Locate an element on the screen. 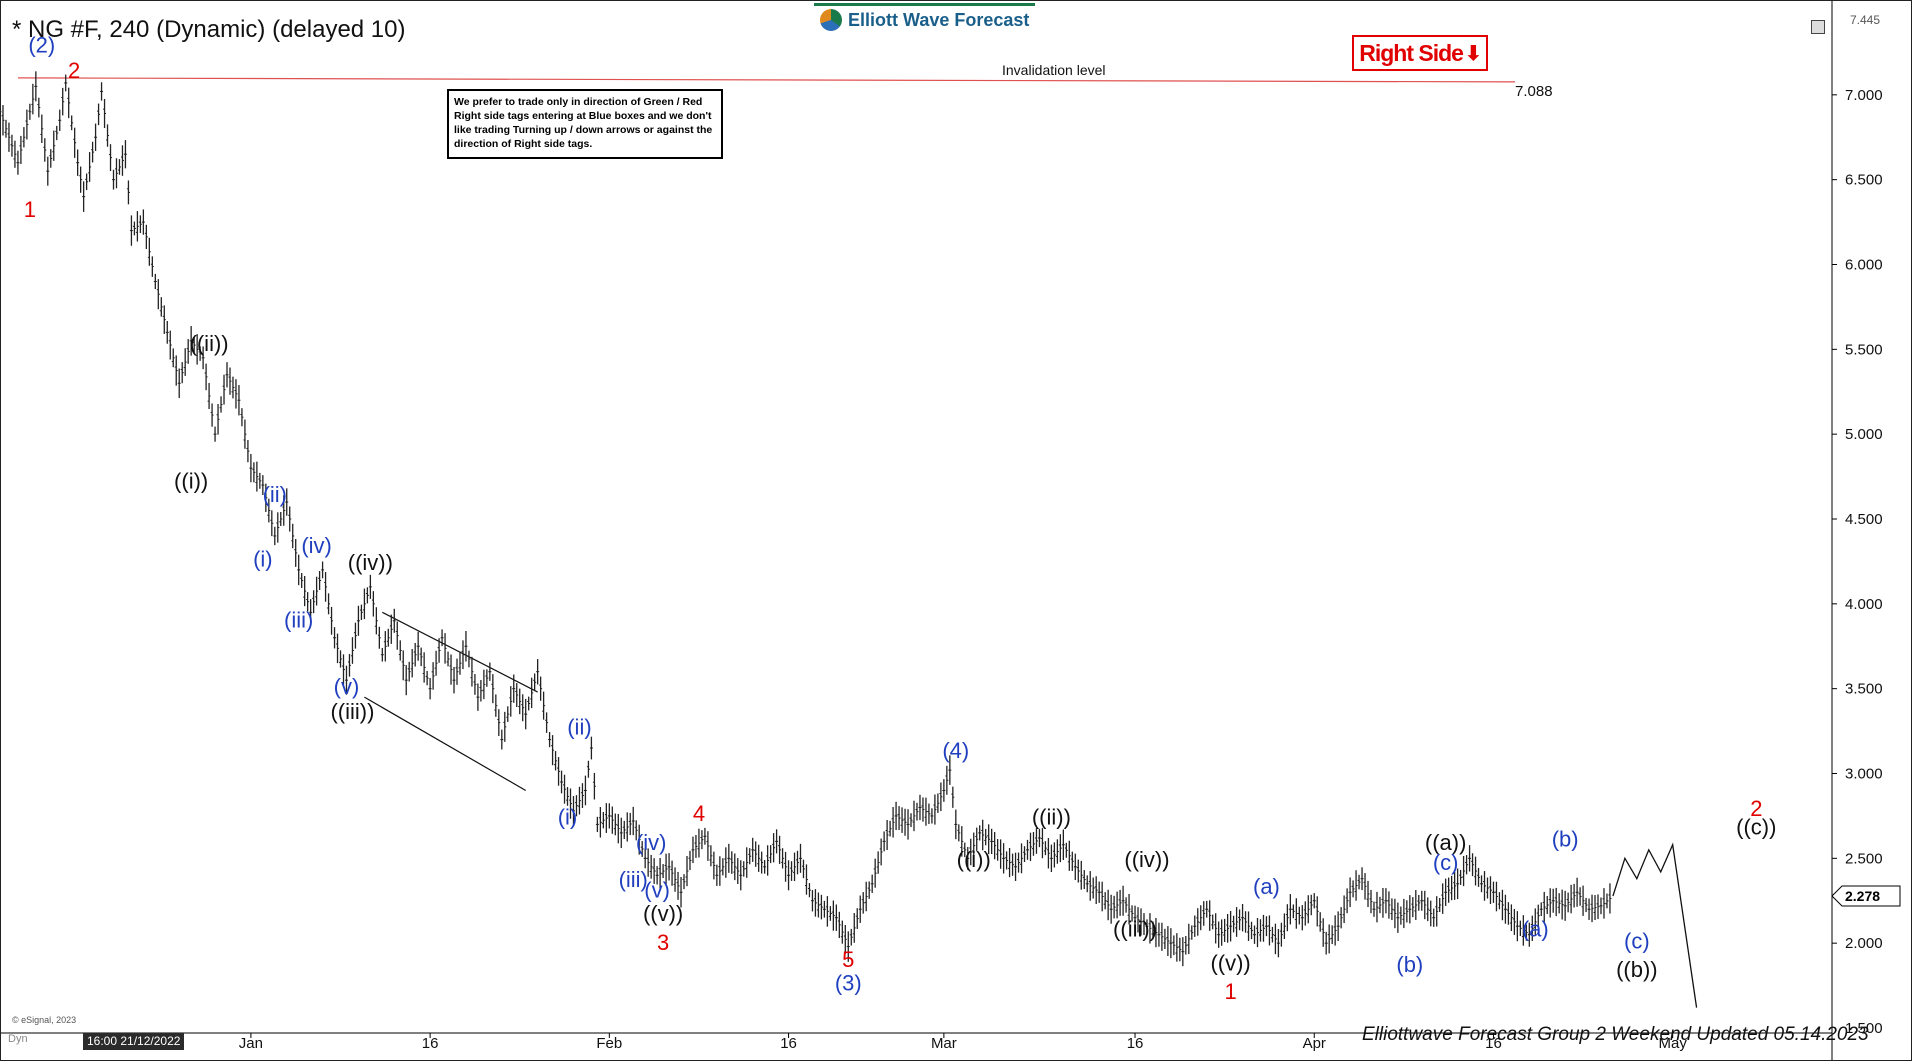 The width and height of the screenshot is (1912, 1061). y-tick-label: 2.500 is located at coordinates (1864, 858).